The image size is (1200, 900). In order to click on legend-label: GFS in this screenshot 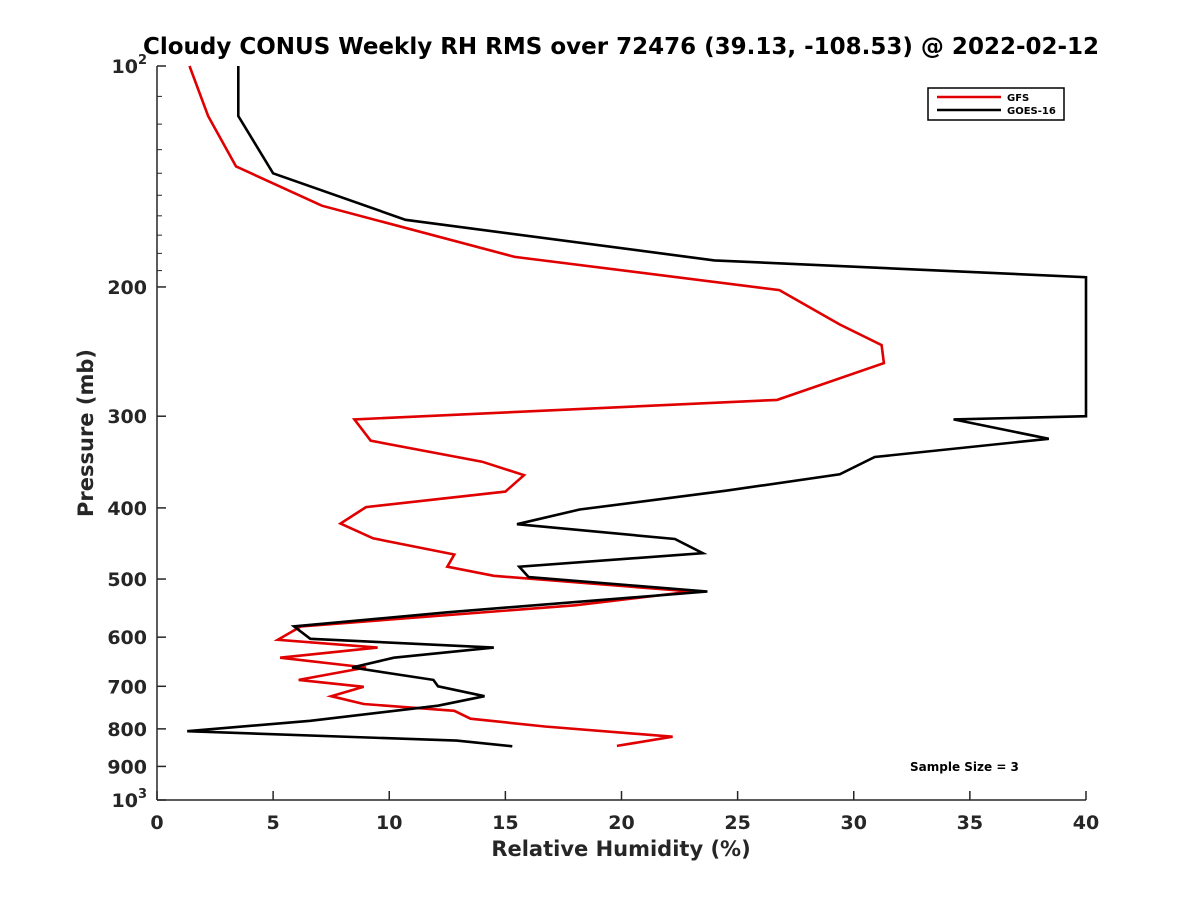, I will do `click(1018, 98)`.